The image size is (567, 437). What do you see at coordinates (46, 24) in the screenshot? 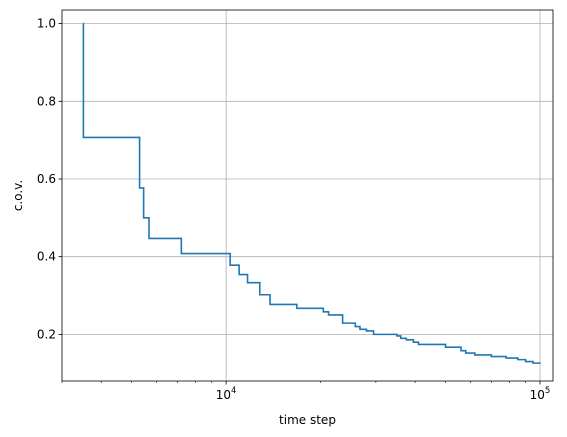
I see `y-tick-label: 1.0` at bounding box center [46, 24].